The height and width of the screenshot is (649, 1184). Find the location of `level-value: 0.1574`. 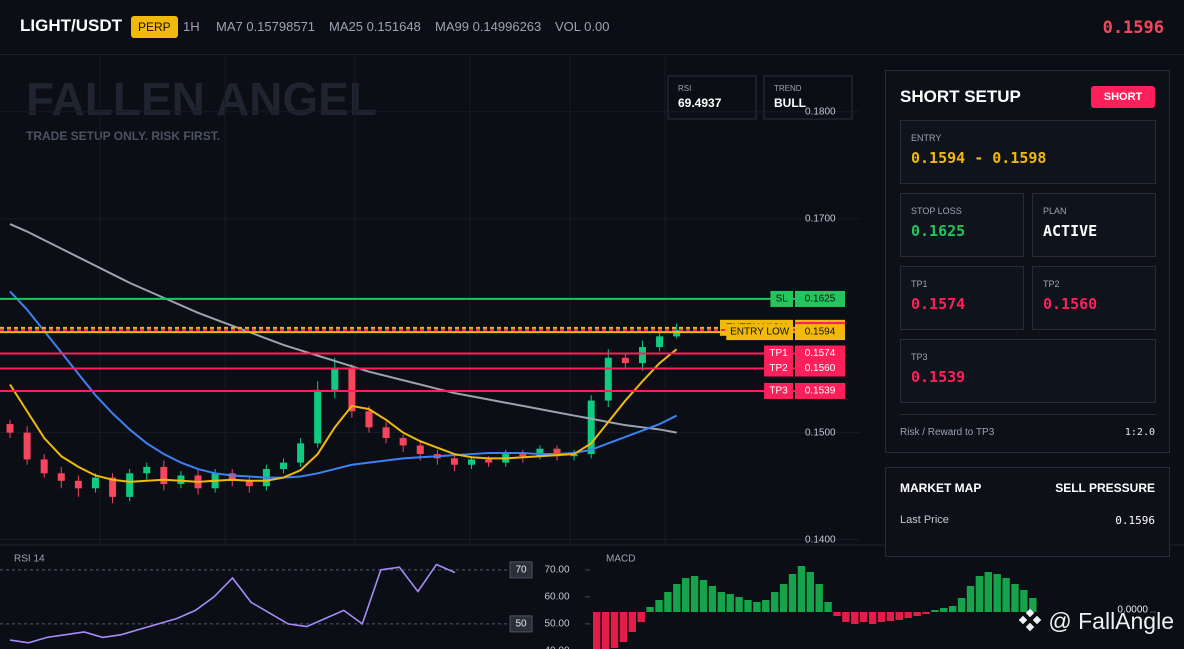

level-value: 0.1574 is located at coordinates (820, 353).